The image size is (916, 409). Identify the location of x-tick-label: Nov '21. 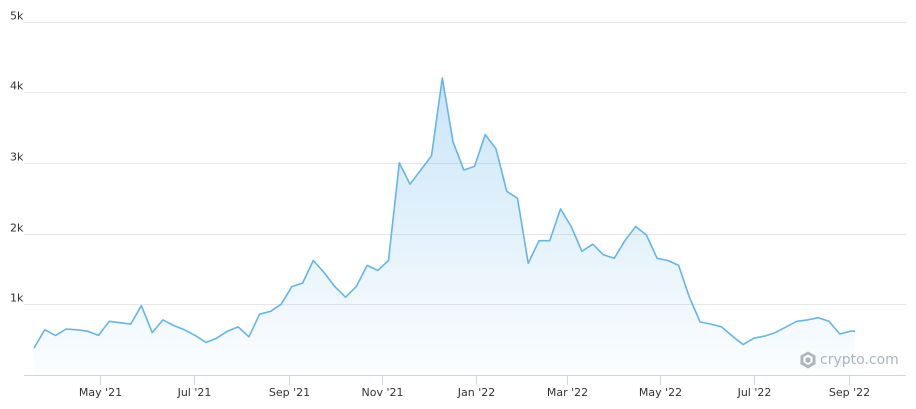
(383, 392).